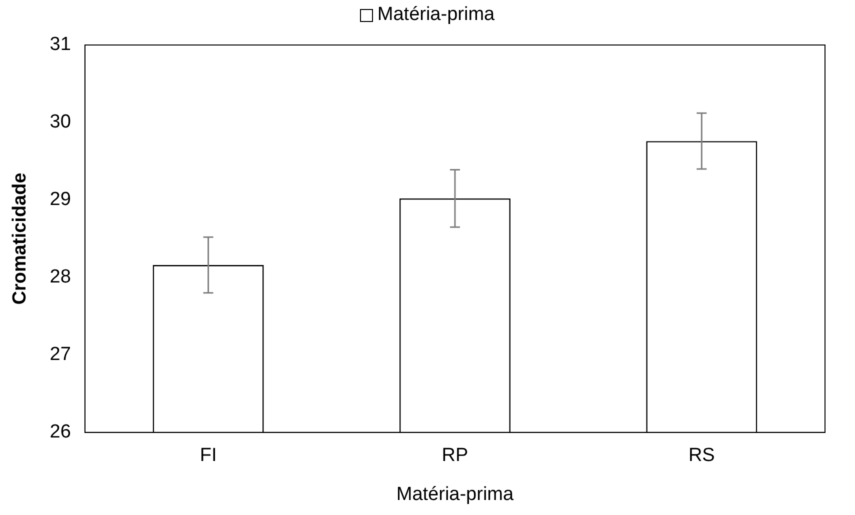 This screenshot has width=855, height=515. Describe the element at coordinates (60, 277) in the screenshot. I see `y-tick-label: 28` at that location.